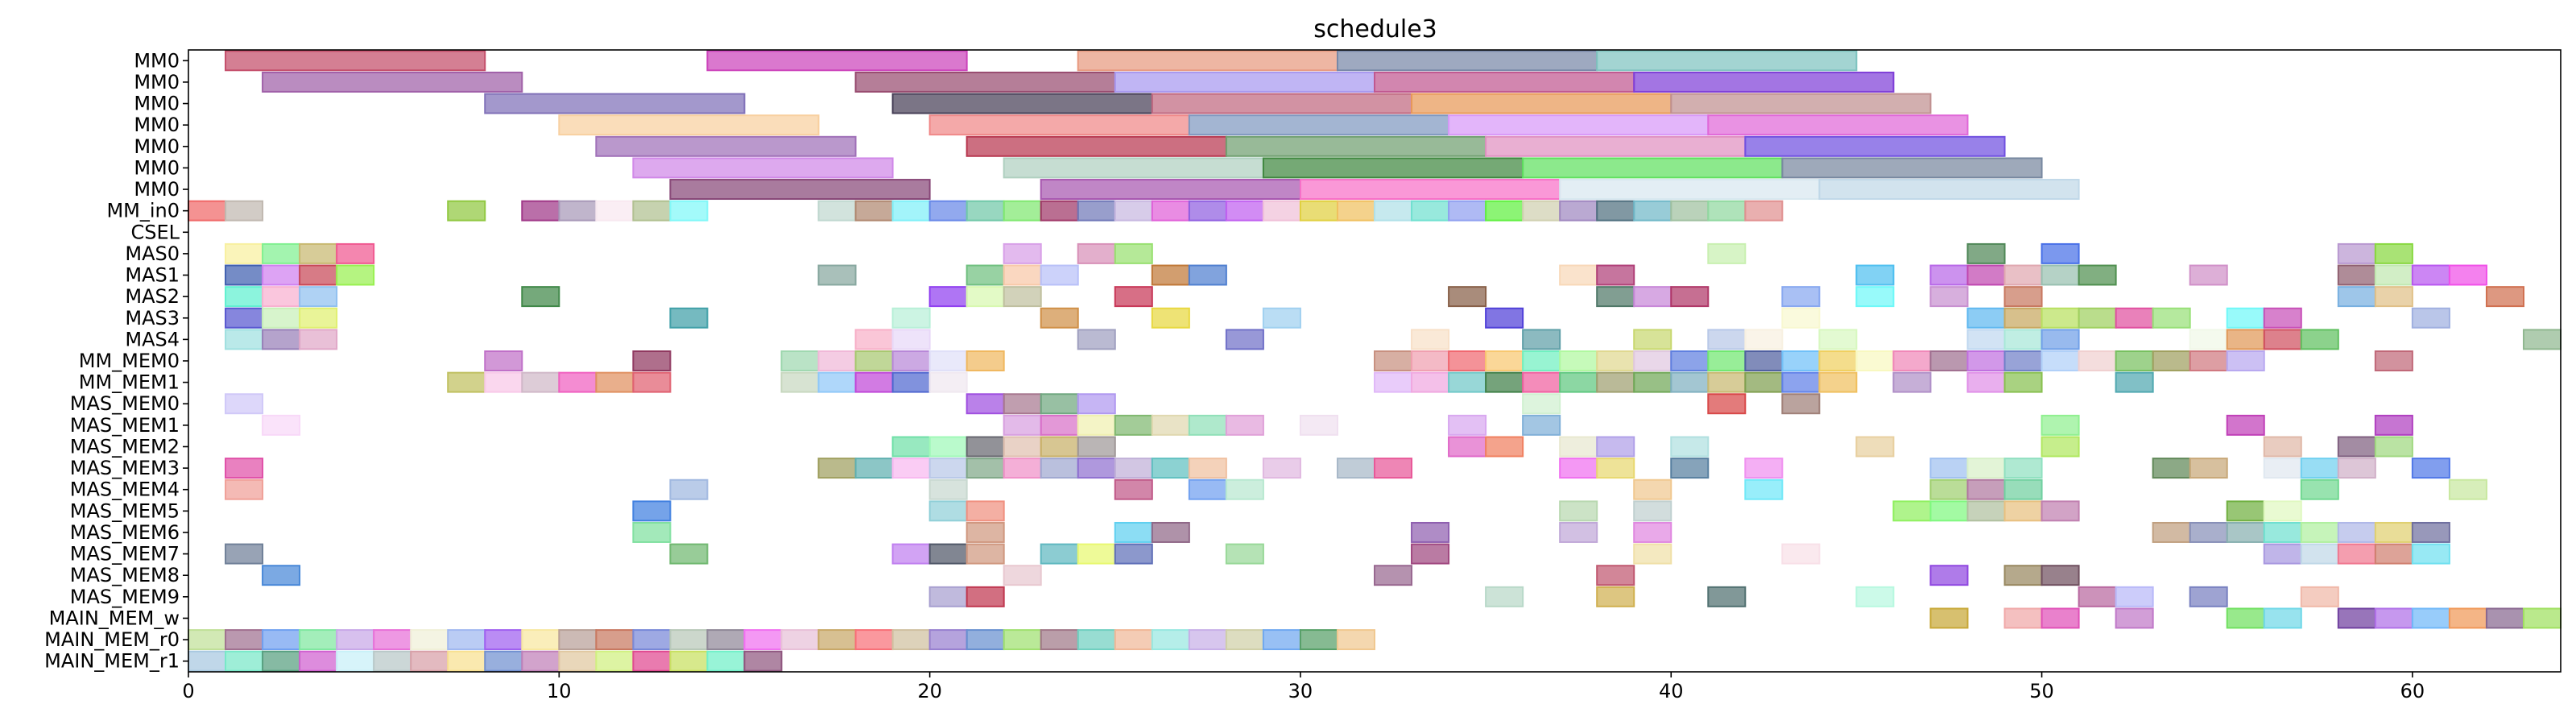 Image resolution: width=2576 pixels, height=725 pixels. I want to click on y-tick-label: MM0, so click(157, 104).